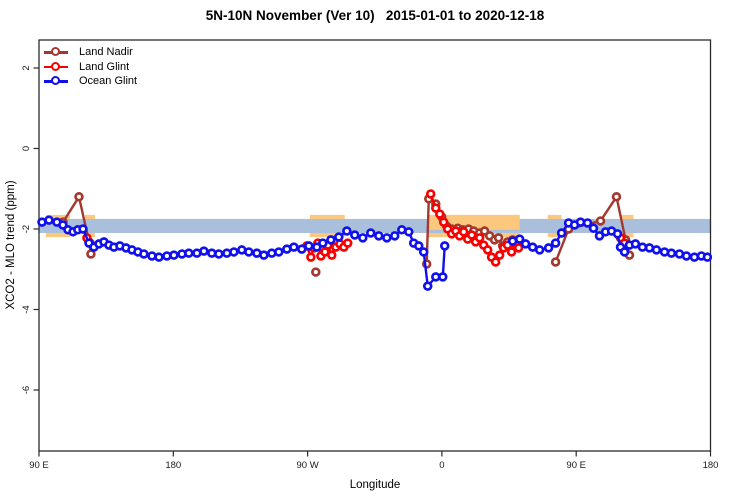 The image size is (750, 500). I want to click on land-nadir-marker-icon, so click(56, 52).